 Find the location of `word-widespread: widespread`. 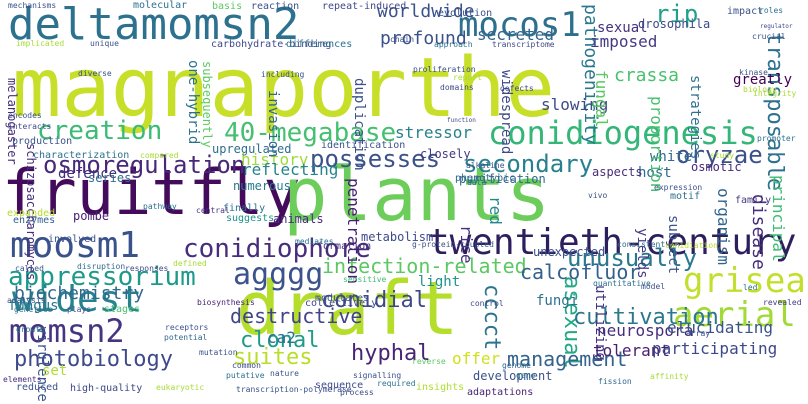

word-widespread: widespread is located at coordinates (506, 112).